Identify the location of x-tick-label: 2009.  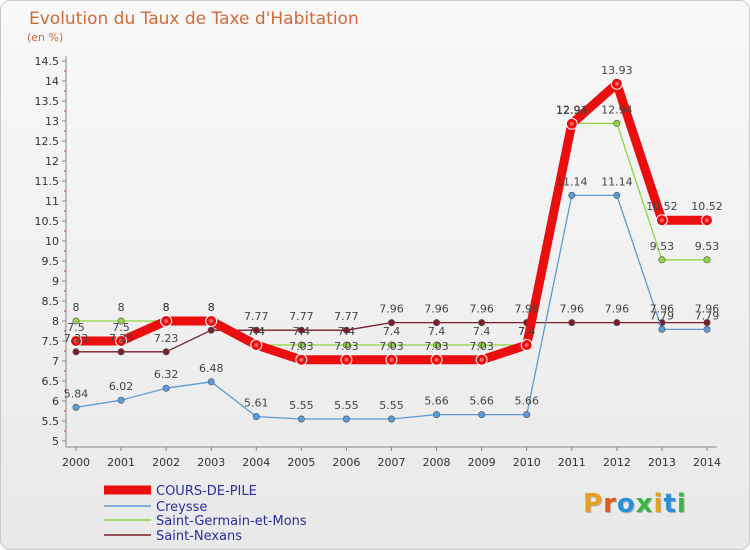
(482, 462).